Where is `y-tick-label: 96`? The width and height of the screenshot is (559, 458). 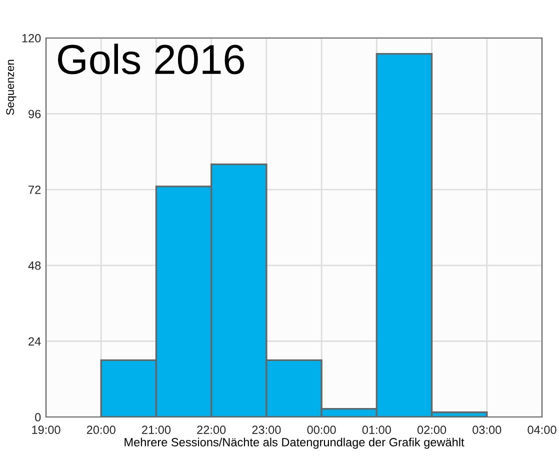 y-tick-label: 96 is located at coordinates (34, 114).